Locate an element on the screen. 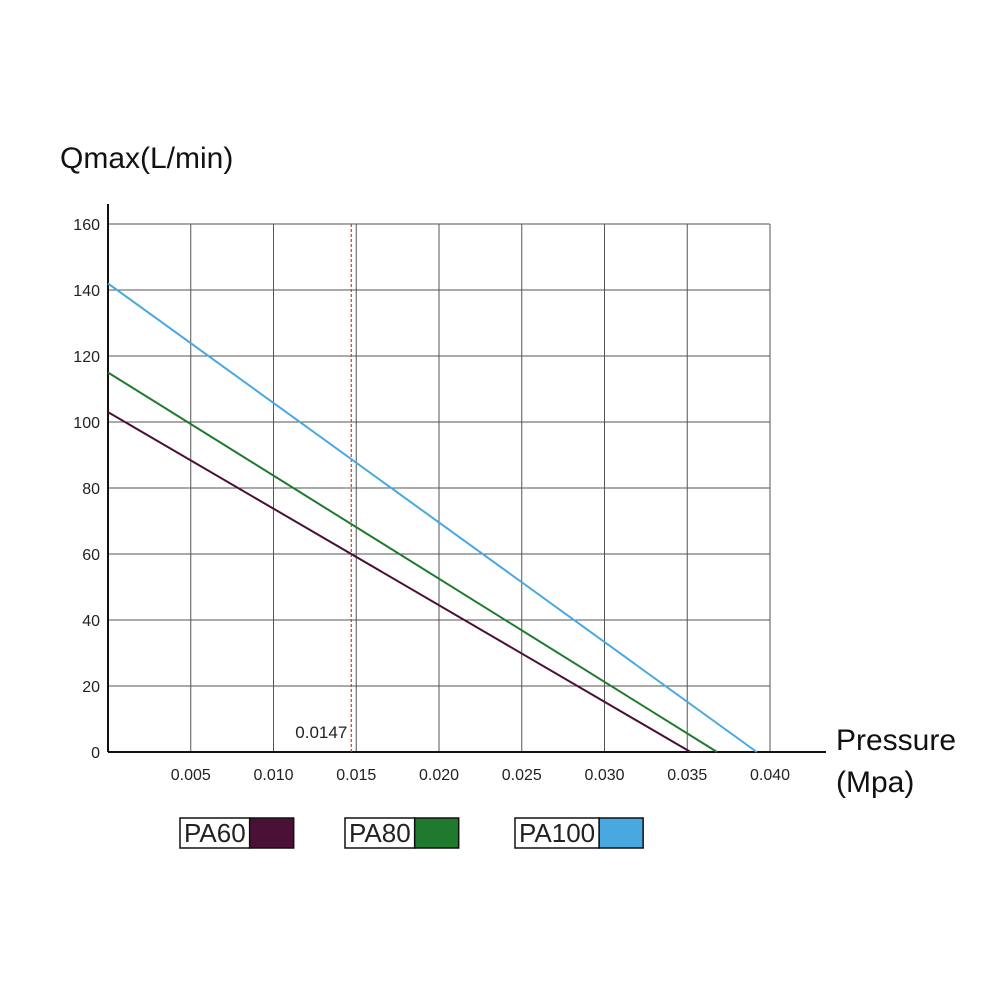 This screenshot has height=1000, width=1000. y-tick-label: 160 is located at coordinates (86, 225).